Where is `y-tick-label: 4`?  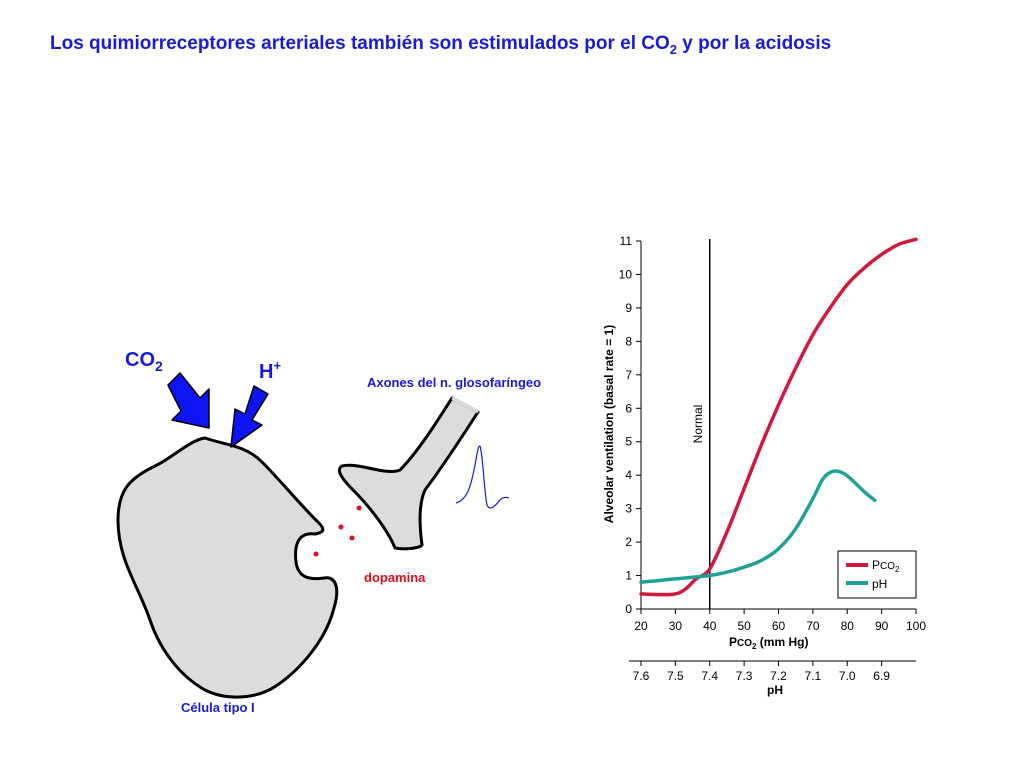
y-tick-label: 4 is located at coordinates (628, 475).